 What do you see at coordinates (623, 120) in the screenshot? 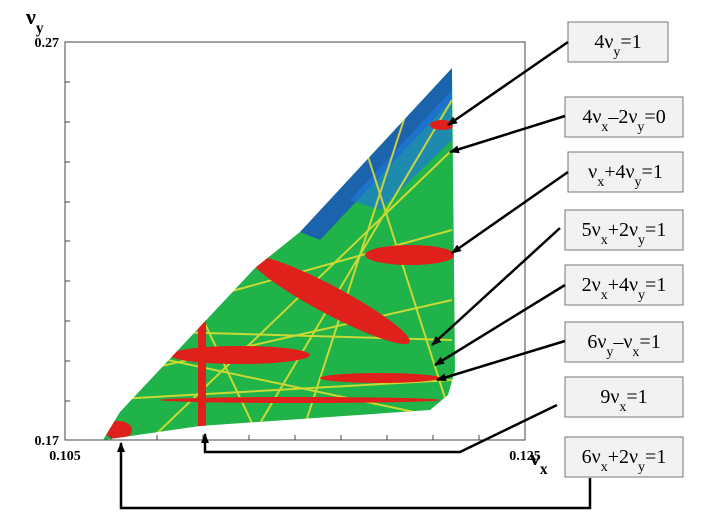
I see `annotation-label: 4νx–2νy=0` at bounding box center [623, 120].